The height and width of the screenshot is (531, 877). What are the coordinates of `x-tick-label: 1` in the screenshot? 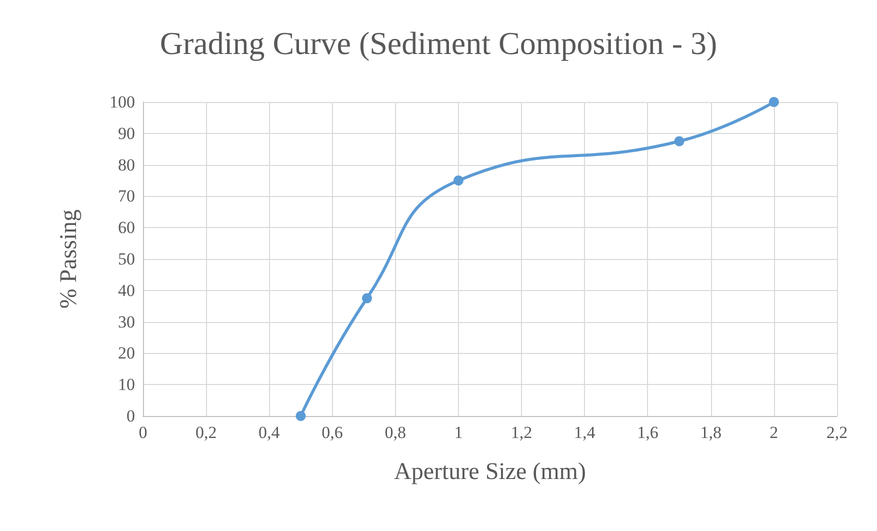 It's located at (458, 432).